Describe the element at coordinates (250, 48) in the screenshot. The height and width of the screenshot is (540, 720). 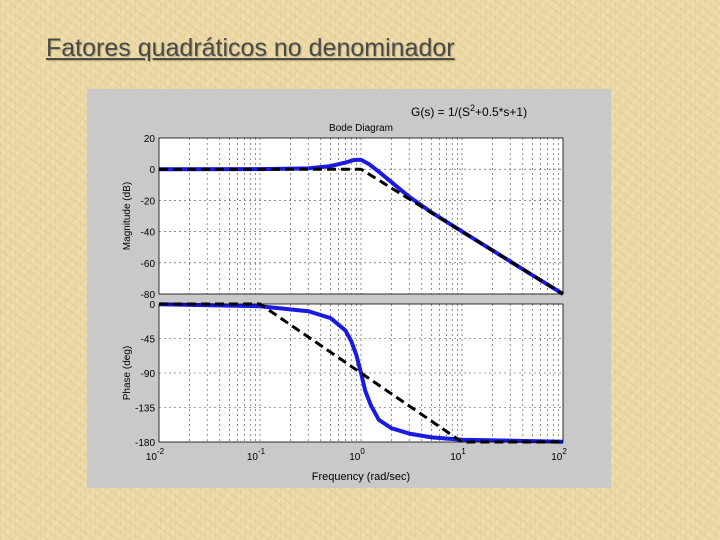
I see `slide-title: Fatores quadráticos no denominador` at that location.